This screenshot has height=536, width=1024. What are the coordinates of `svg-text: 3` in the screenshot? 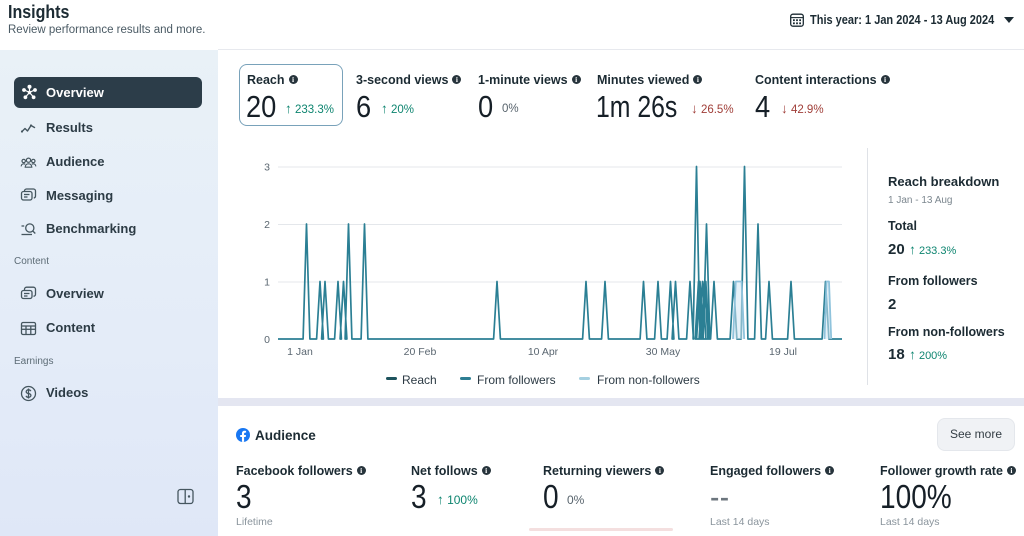 It's located at (267, 168).